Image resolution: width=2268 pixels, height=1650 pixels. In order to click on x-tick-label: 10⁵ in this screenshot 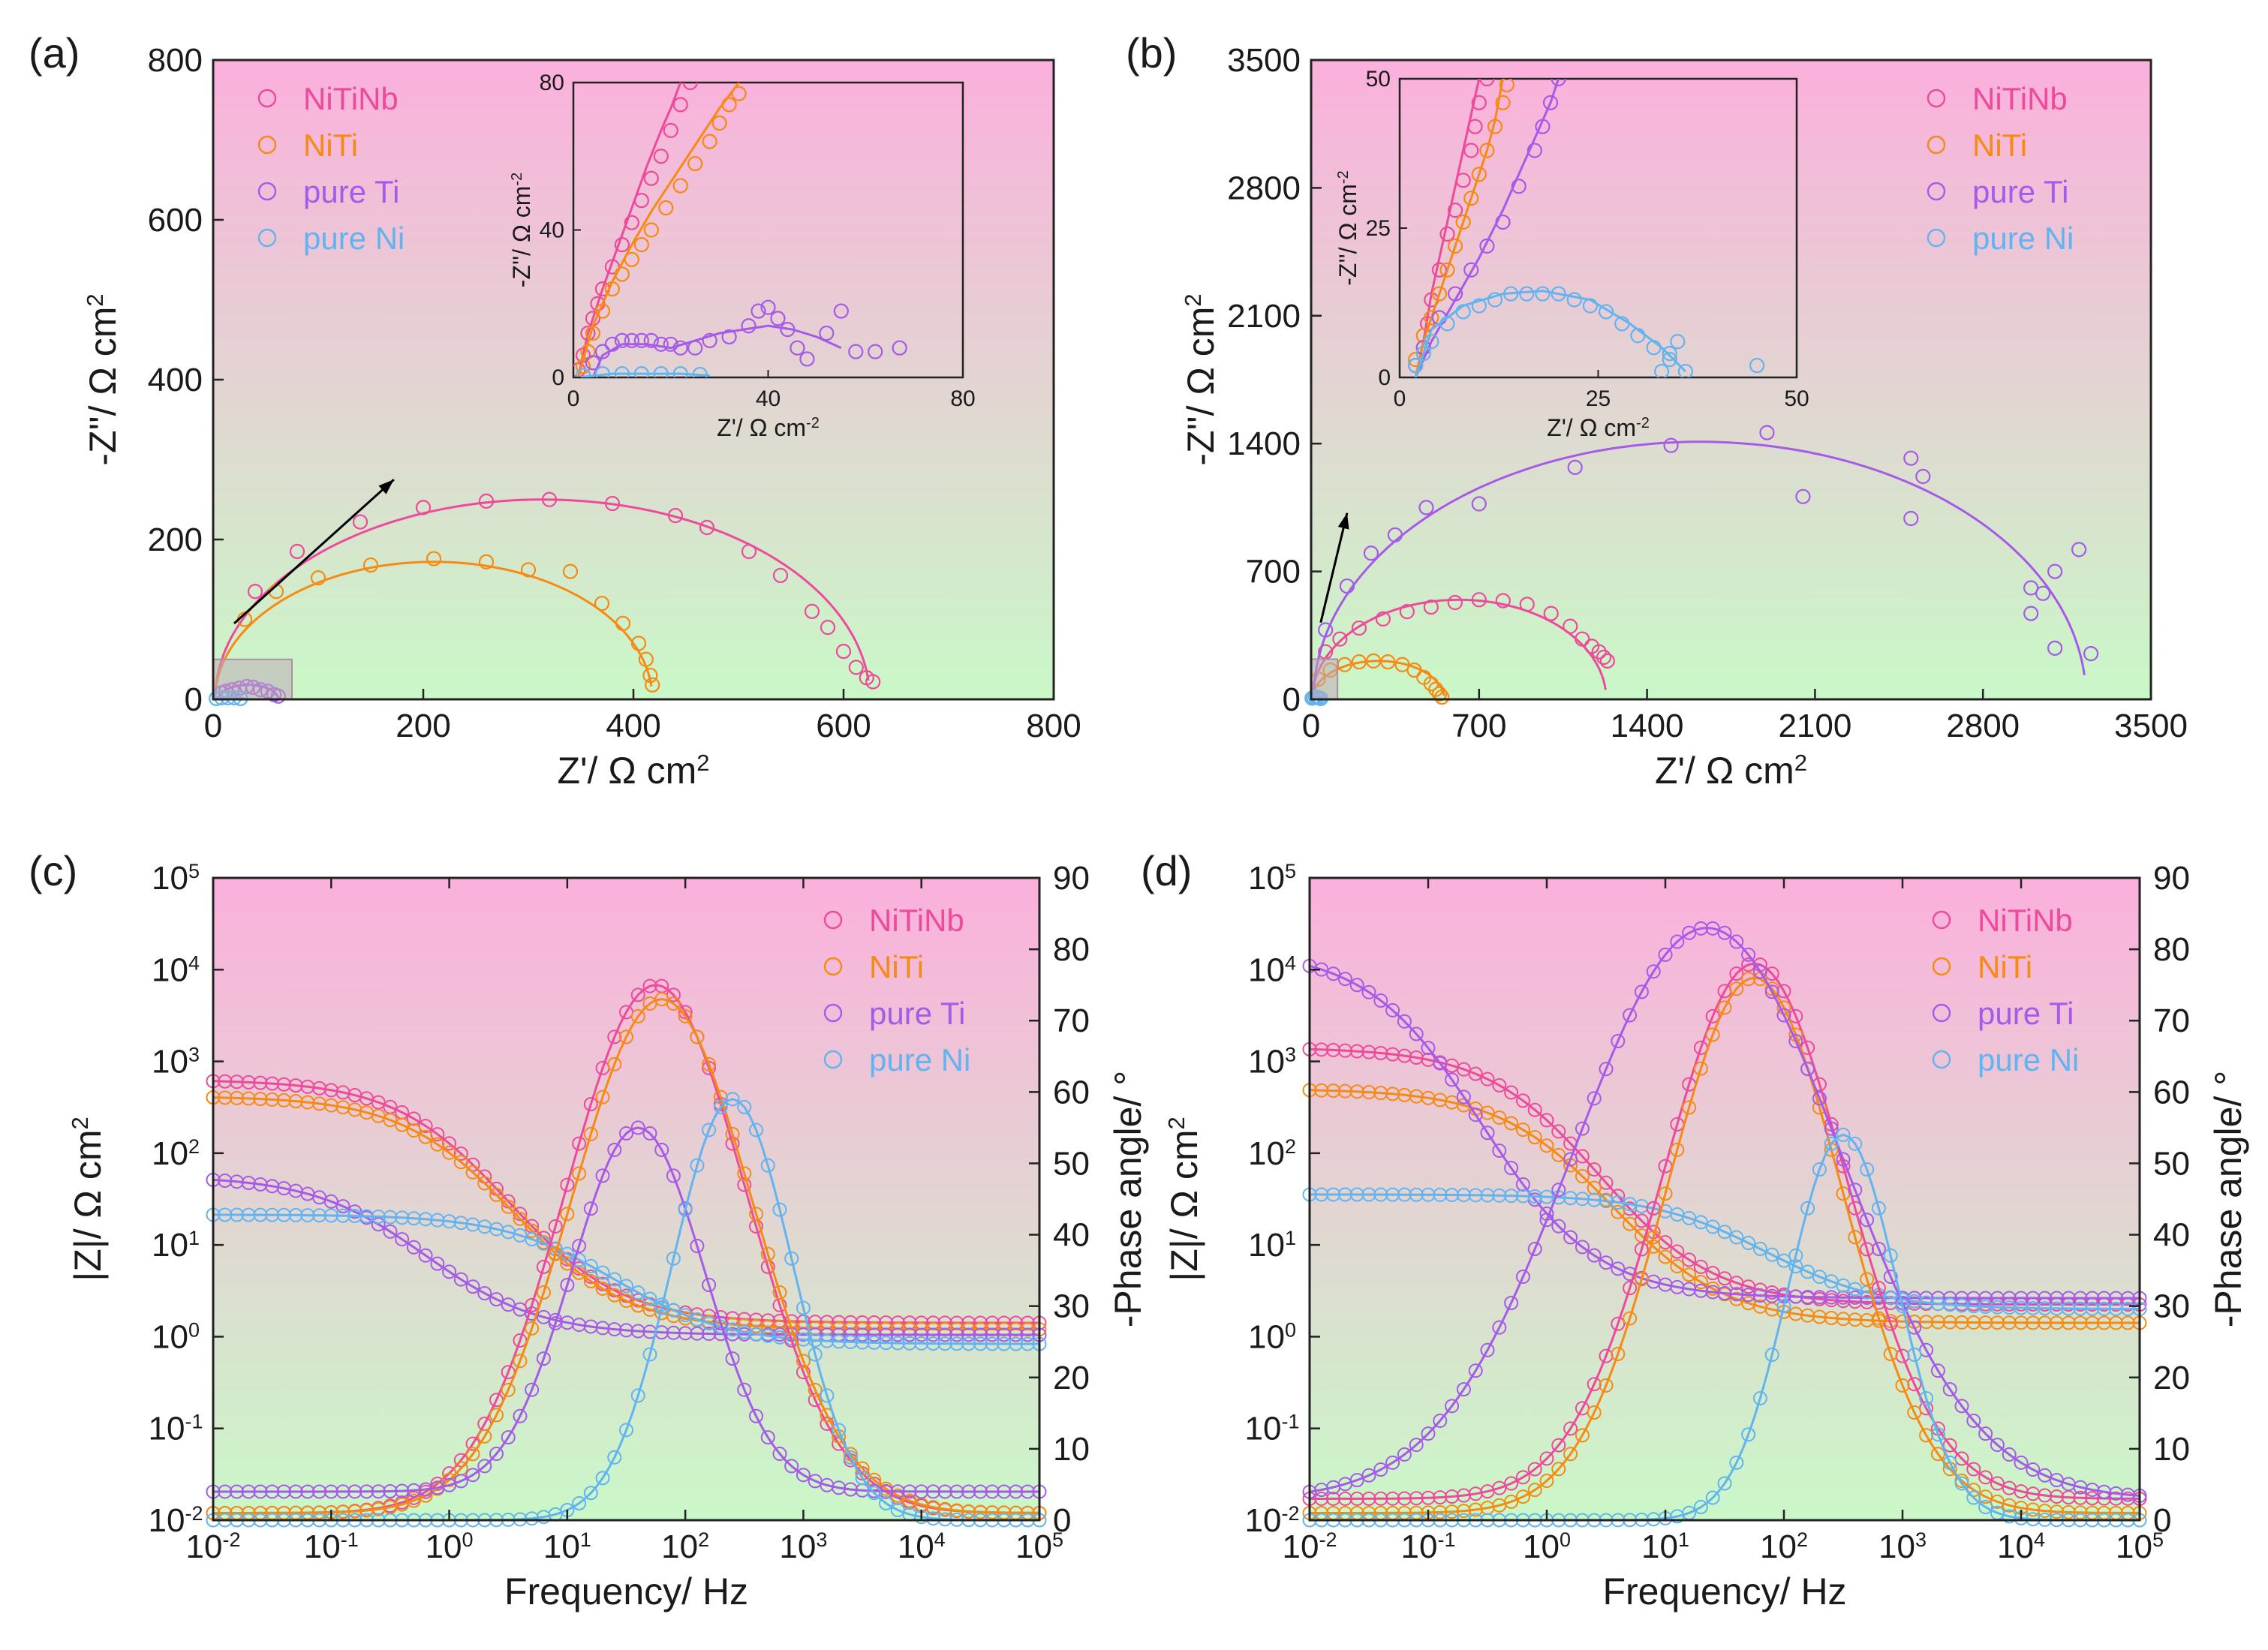, I will do `click(1039, 1546)`.